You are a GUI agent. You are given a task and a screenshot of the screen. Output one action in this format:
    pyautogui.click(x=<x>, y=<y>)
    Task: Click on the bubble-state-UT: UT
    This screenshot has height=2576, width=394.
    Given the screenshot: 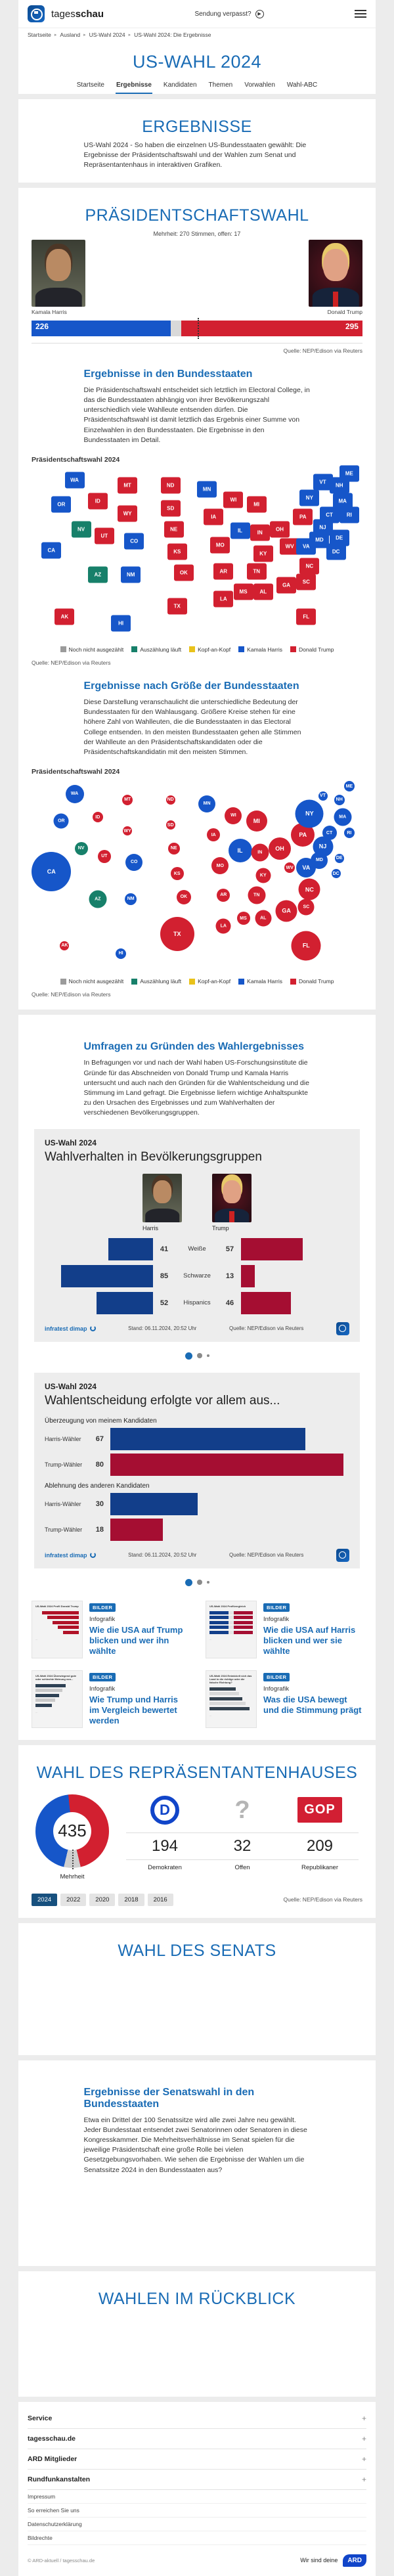 What is the action you would take?
    pyautogui.click(x=104, y=856)
    